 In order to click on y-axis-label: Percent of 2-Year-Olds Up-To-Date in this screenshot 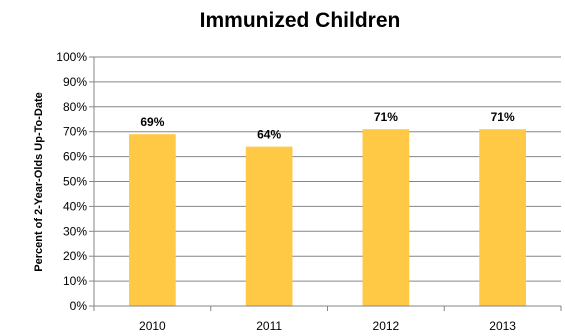, I will do `click(39, 182)`.